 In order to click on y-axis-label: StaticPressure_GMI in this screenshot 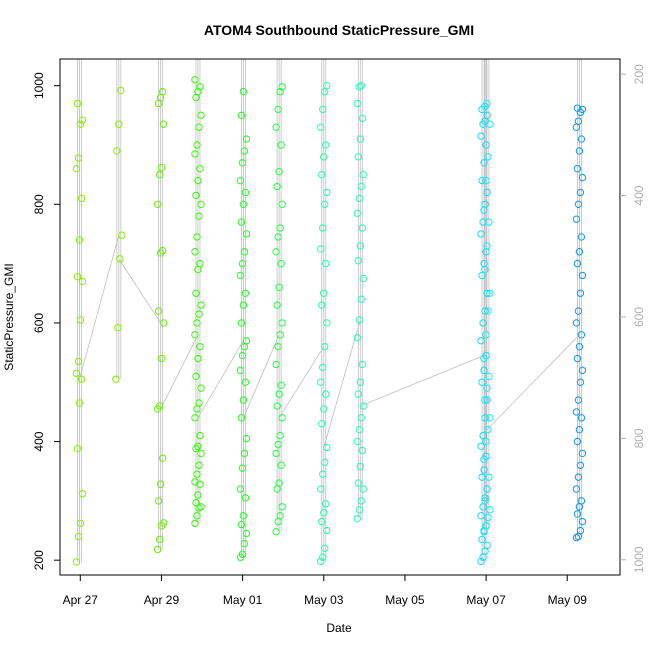, I will do `click(9, 316)`.